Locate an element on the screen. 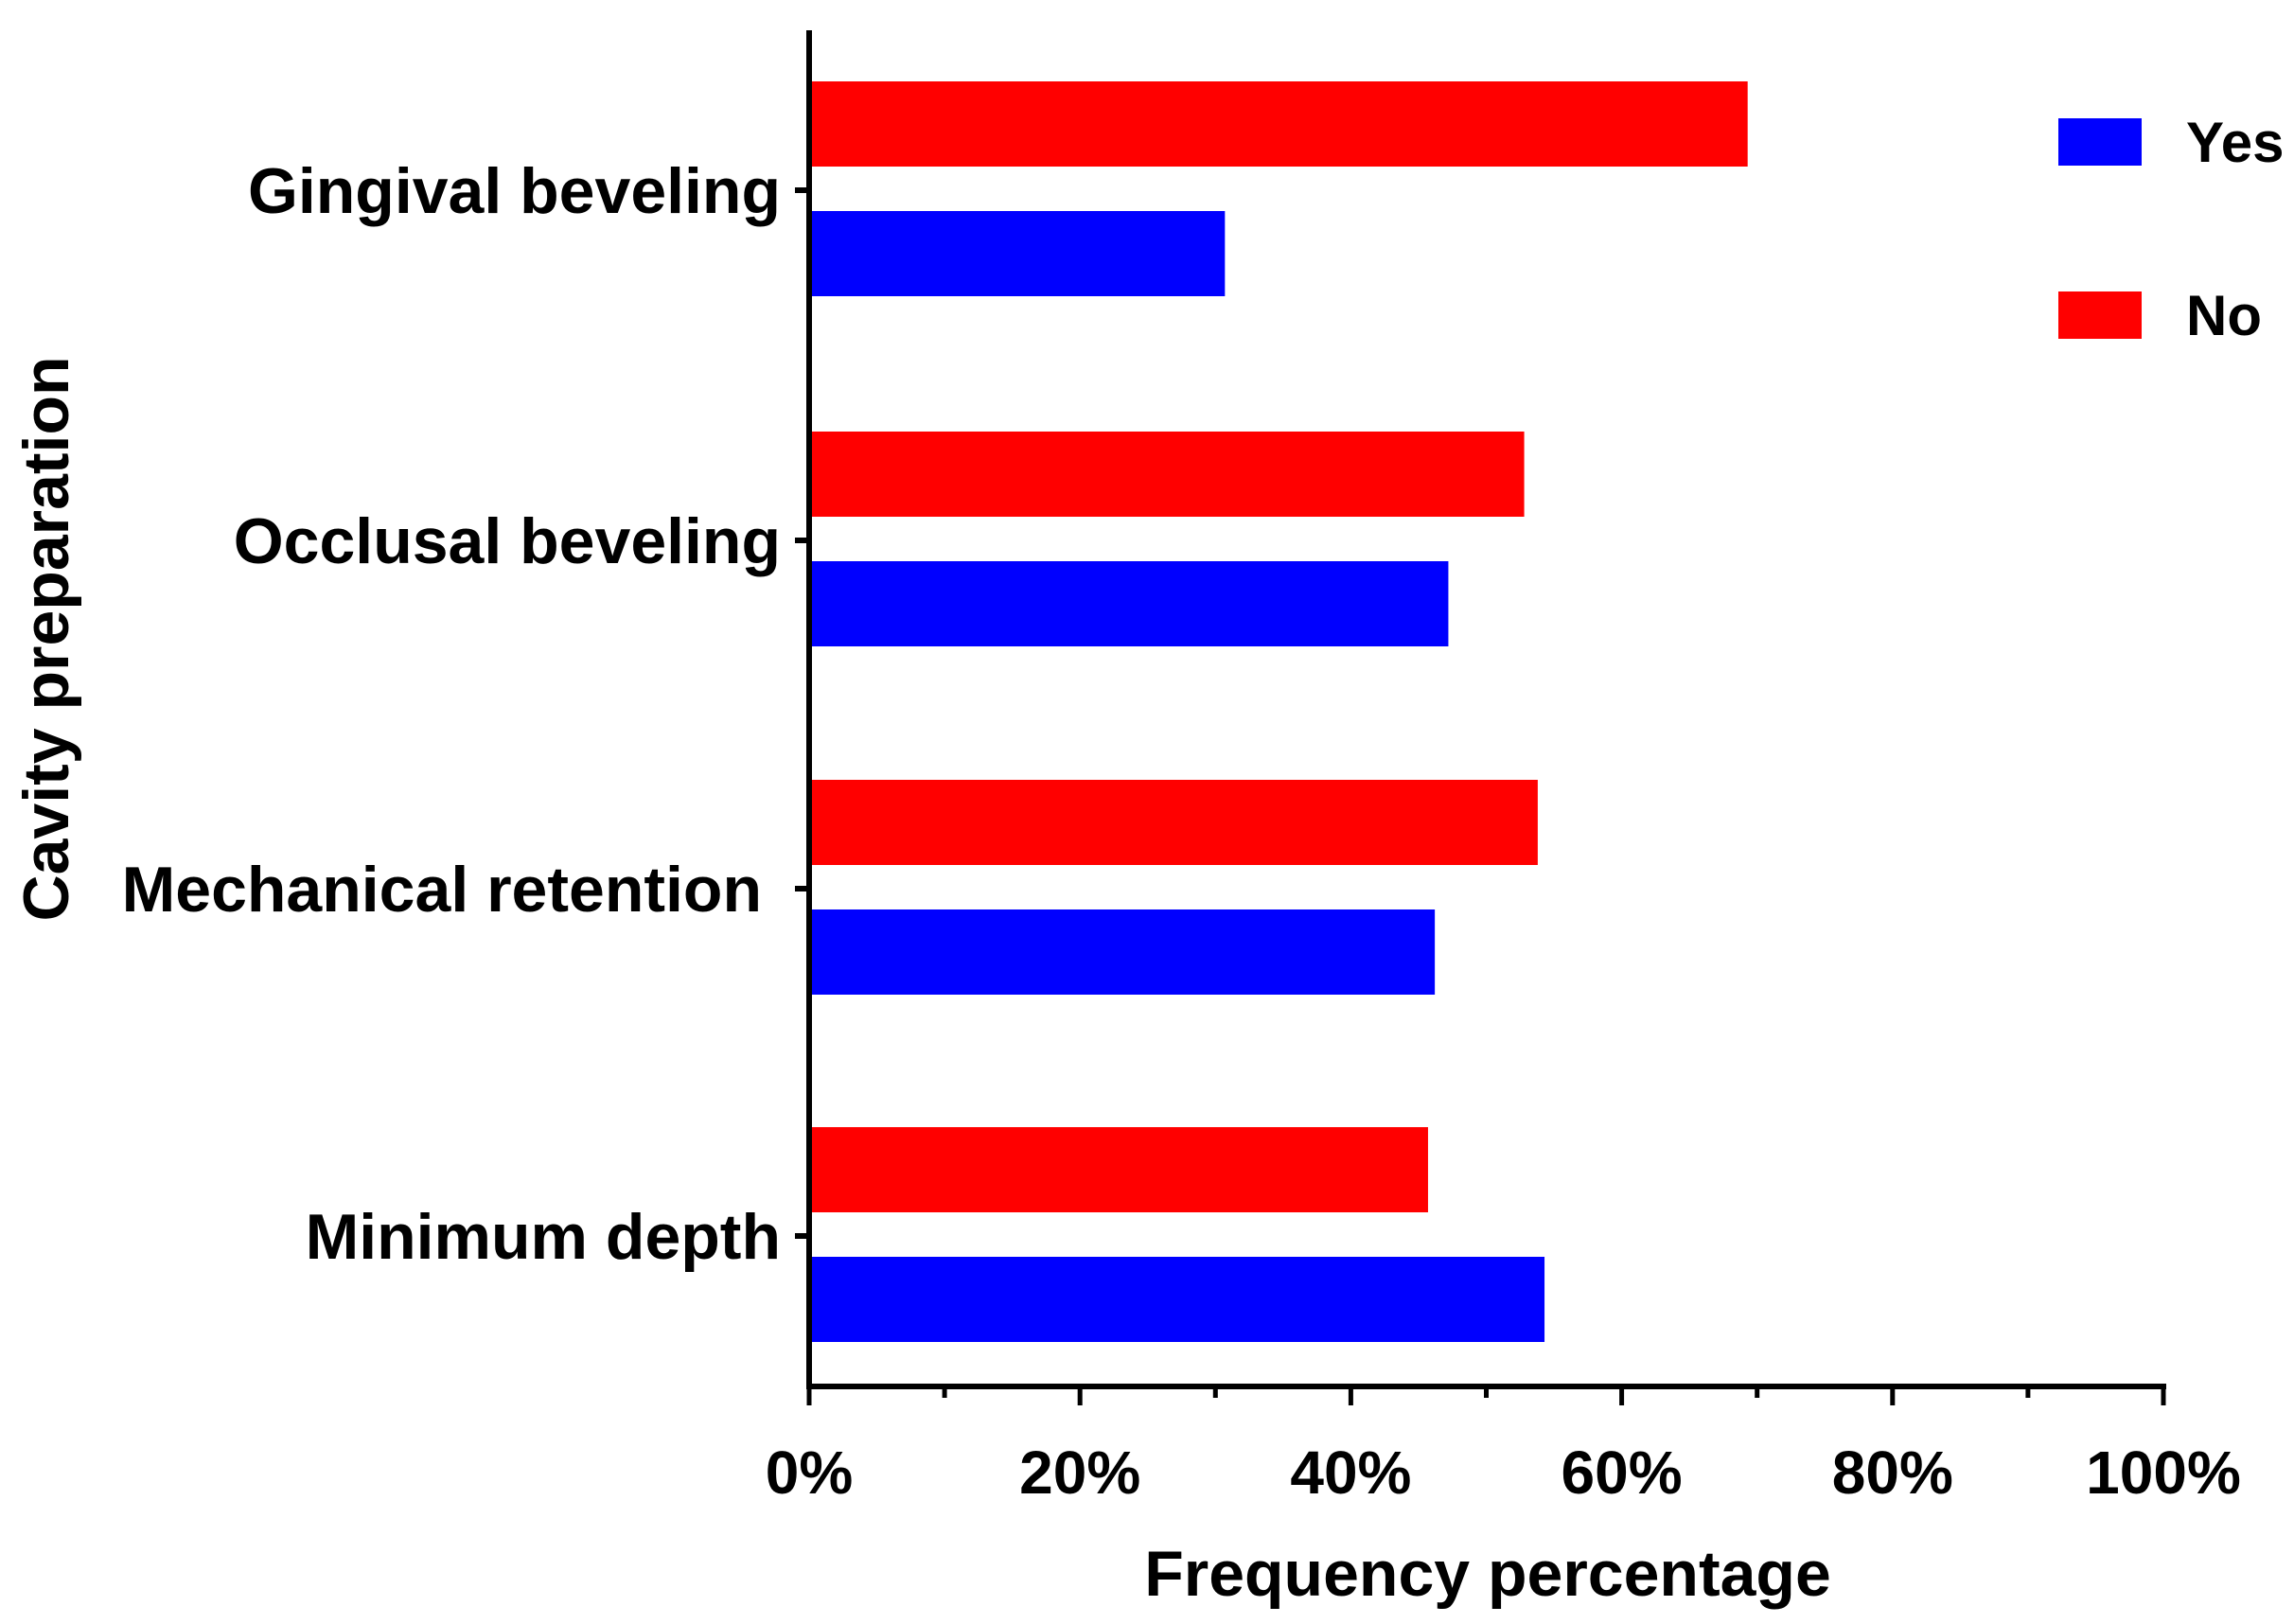  x-tick-label: 0% is located at coordinates (810, 1473).